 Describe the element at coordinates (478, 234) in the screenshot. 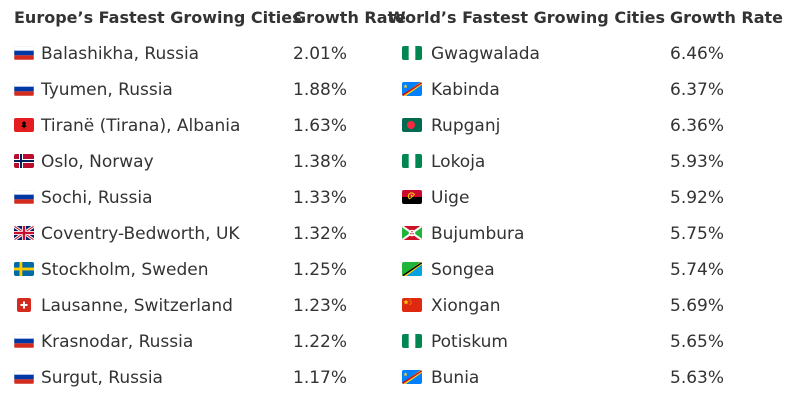

I see `world-city-name: Bujumbura` at that location.